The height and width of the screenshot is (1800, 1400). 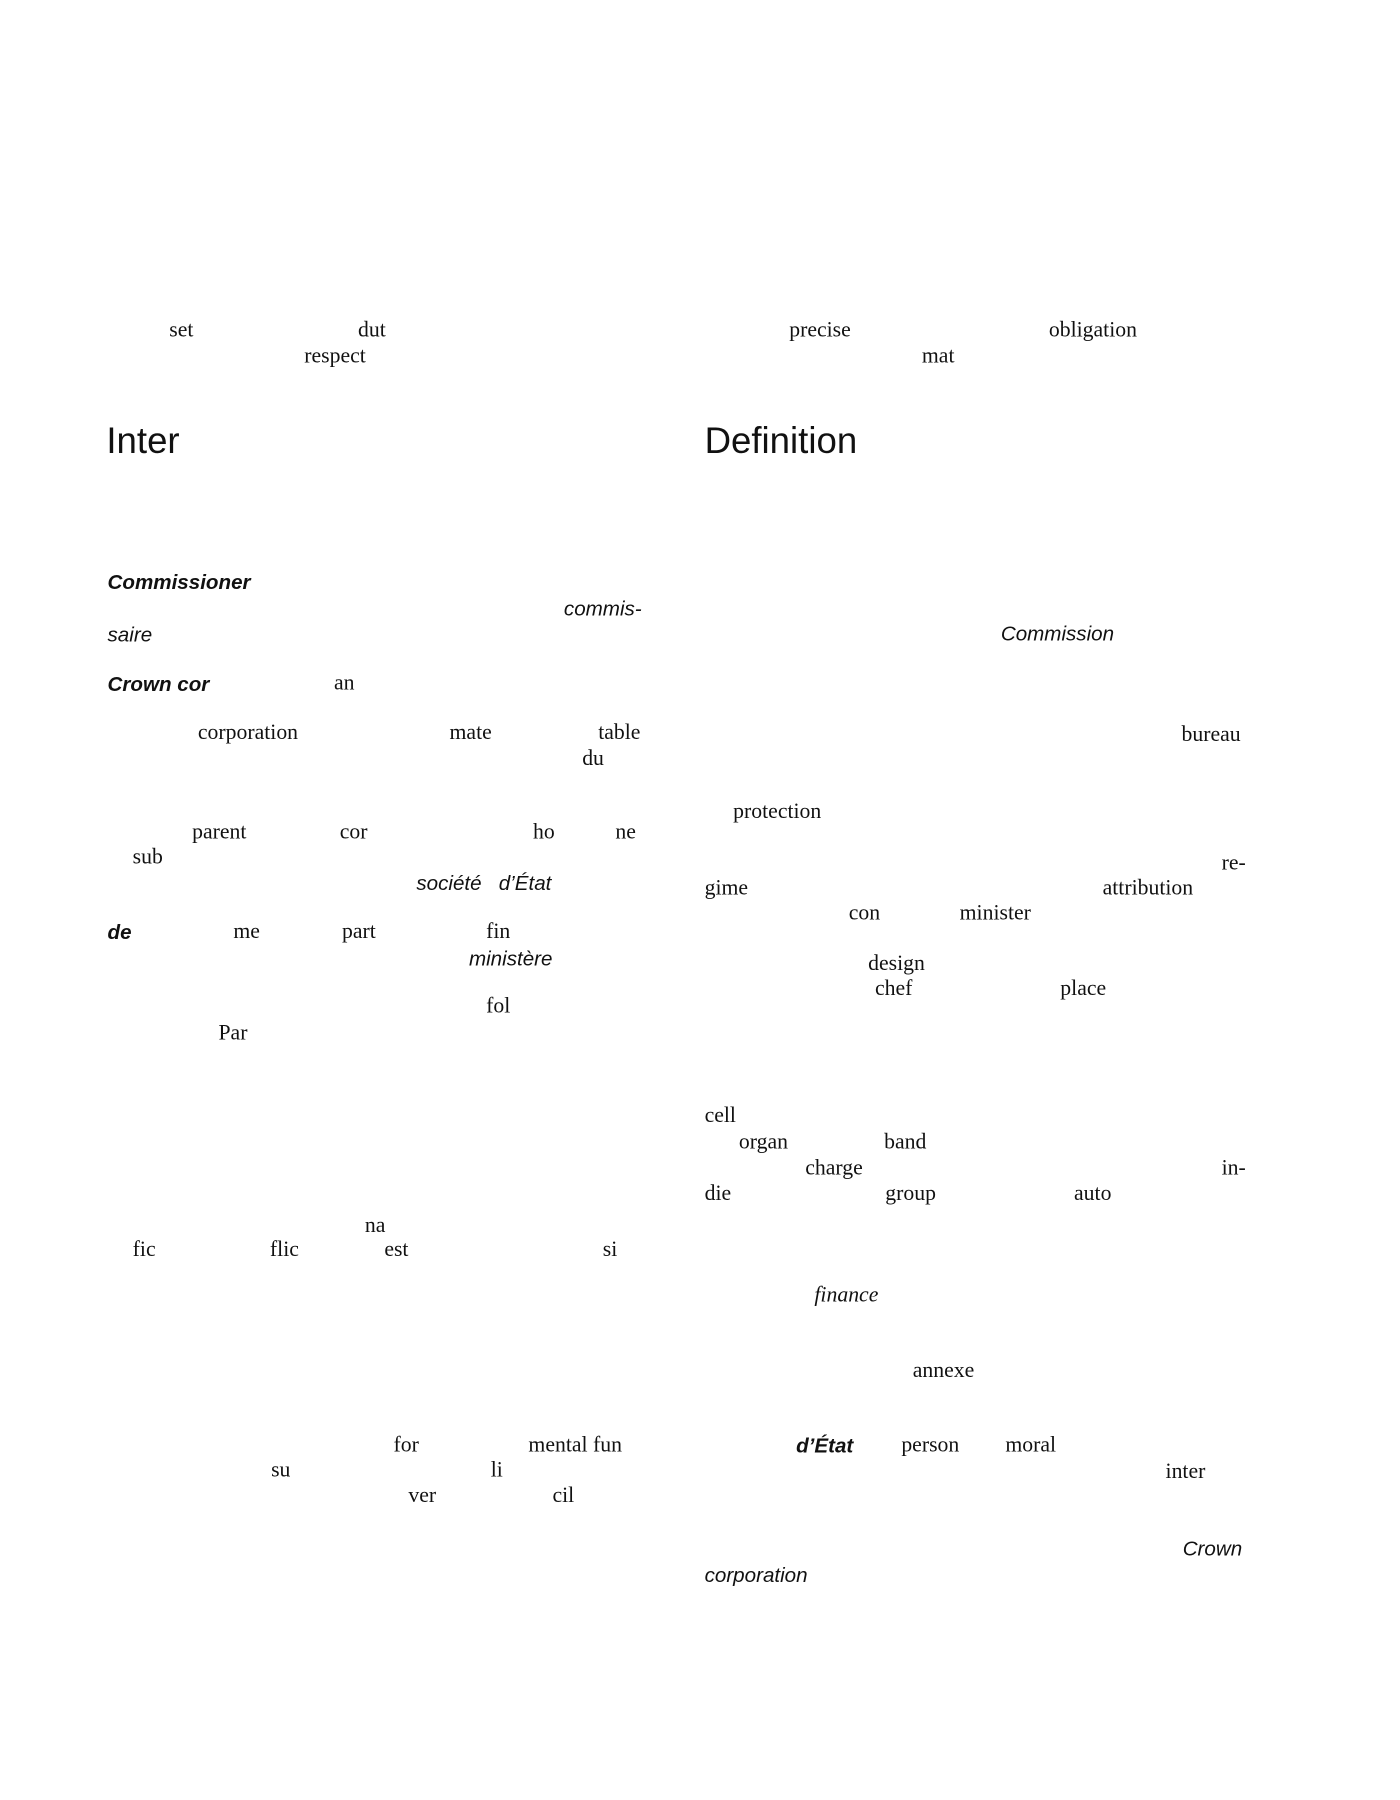 I want to click on word: re-, so click(x=1233, y=863).